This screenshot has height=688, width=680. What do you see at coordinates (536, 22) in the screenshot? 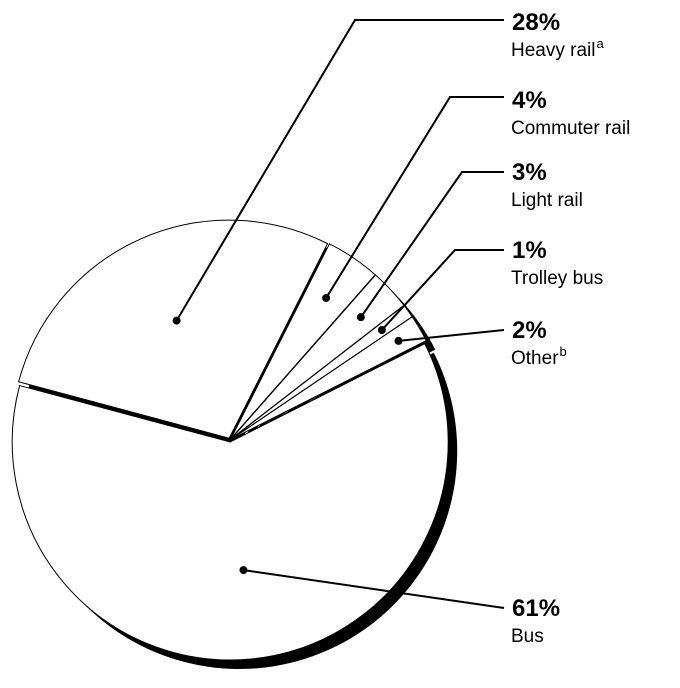
I see `value-label: 28%` at bounding box center [536, 22].